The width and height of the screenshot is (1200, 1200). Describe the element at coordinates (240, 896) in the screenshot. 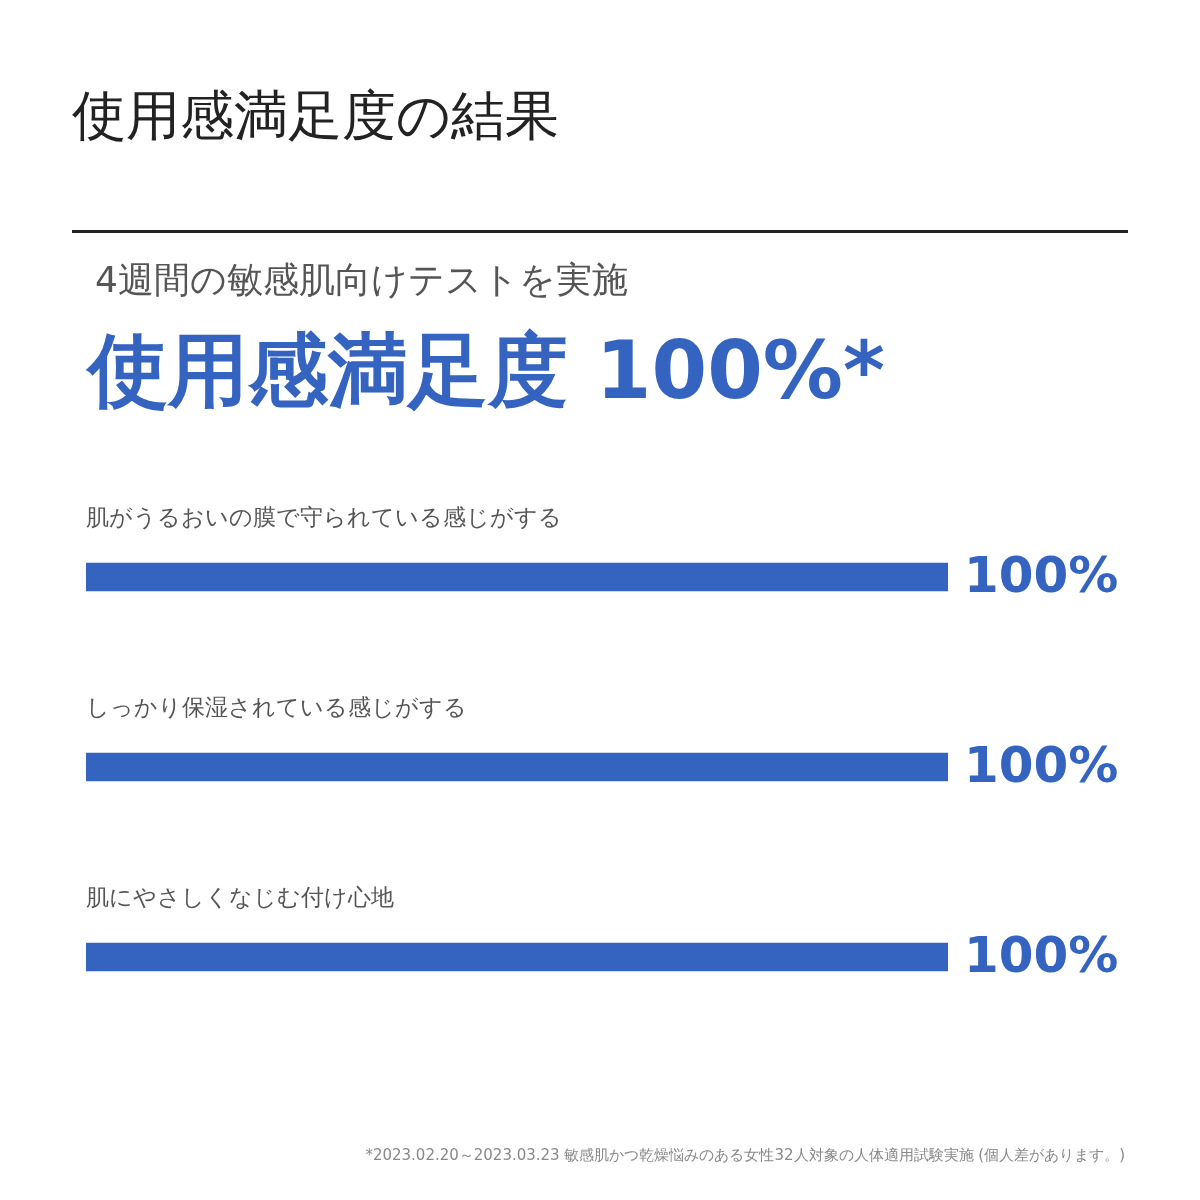

I see `y-tick-label: 肌にやさしくなじむ付け心地` at that location.